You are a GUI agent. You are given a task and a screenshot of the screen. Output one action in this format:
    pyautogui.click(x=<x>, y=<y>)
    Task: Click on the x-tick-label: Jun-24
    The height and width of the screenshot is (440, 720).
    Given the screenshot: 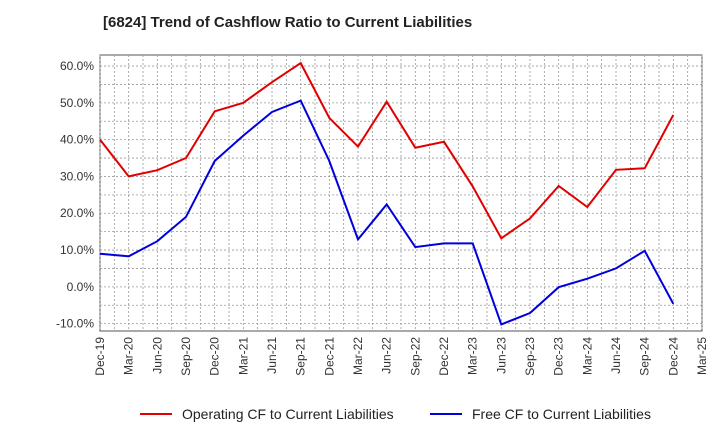 What is the action you would take?
    pyautogui.click(x=616, y=355)
    